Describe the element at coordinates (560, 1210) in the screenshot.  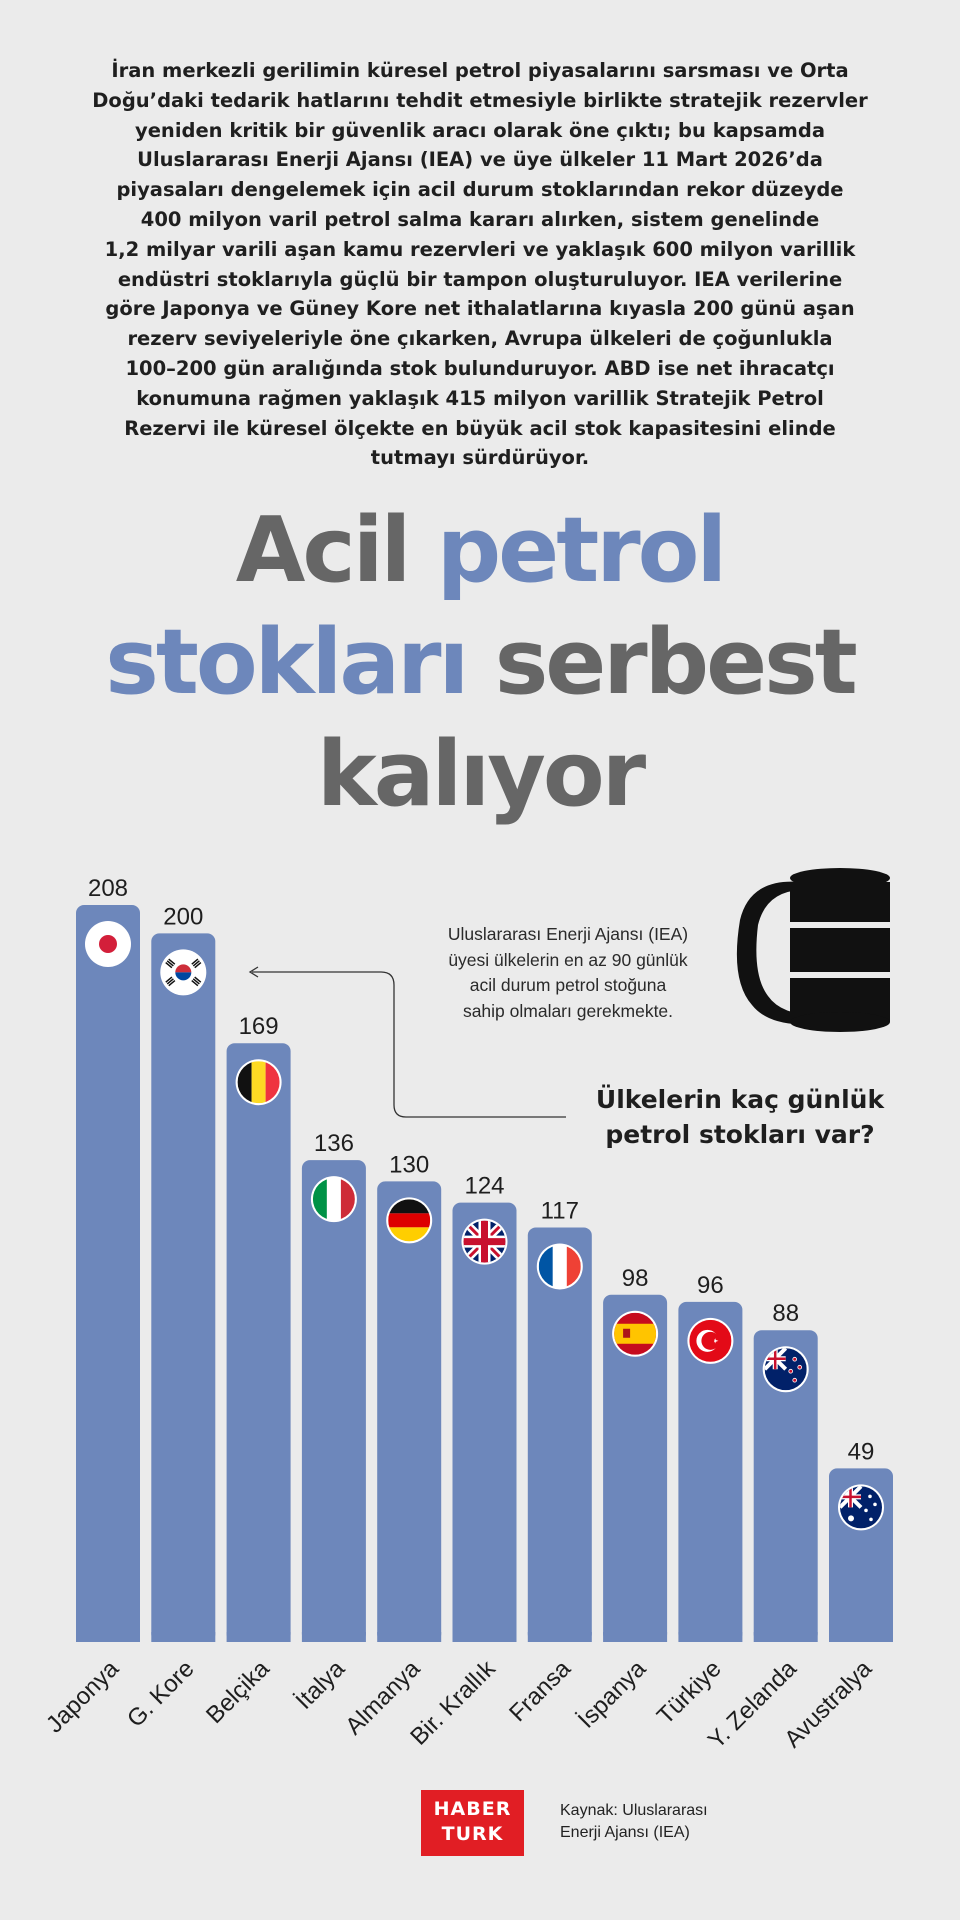
I see `bar-value-label: 117` at that location.